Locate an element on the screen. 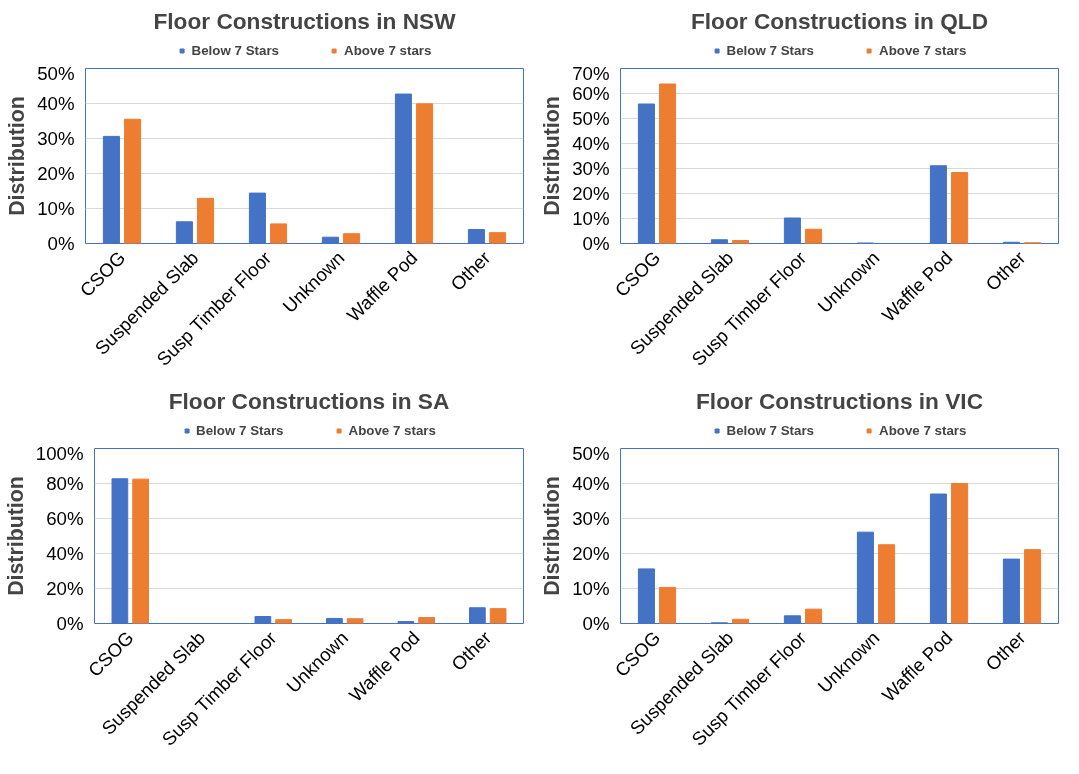 This screenshot has height=774, width=1079. y-tick-label: 70% is located at coordinates (591, 73).